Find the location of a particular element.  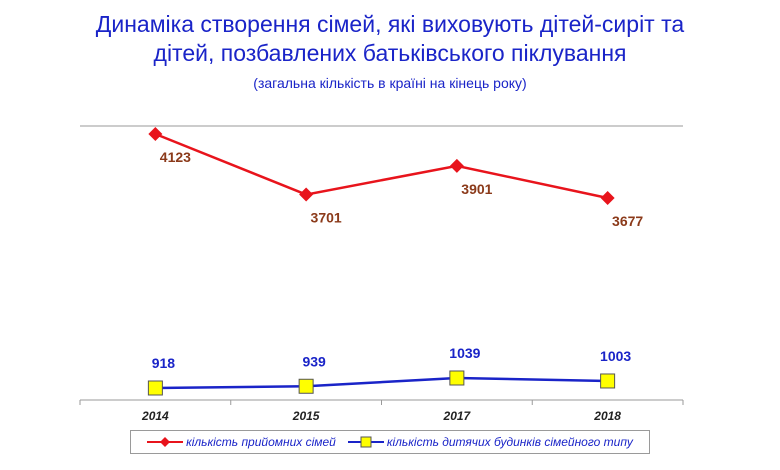

series-2-data-label: 1039 is located at coordinates (464, 353).